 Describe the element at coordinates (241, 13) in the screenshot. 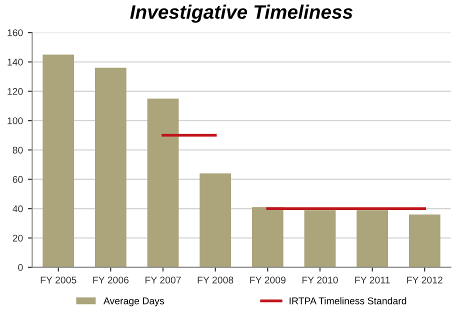

I see `chart-title: Investigative Timeliness` at that location.